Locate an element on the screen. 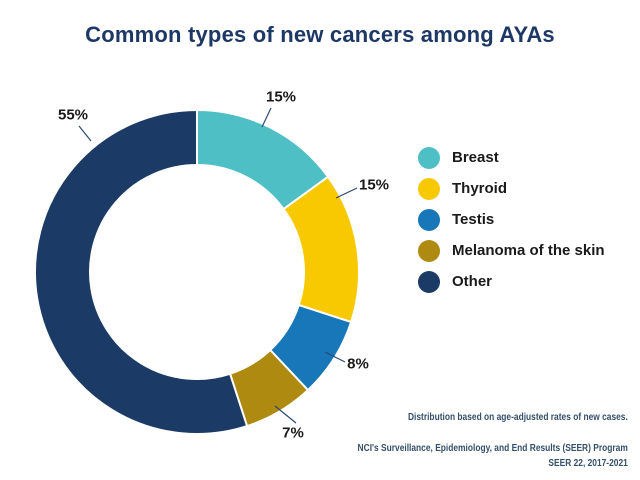 The height and width of the screenshot is (480, 640). slice-label-thyroid: 15% is located at coordinates (374, 185).